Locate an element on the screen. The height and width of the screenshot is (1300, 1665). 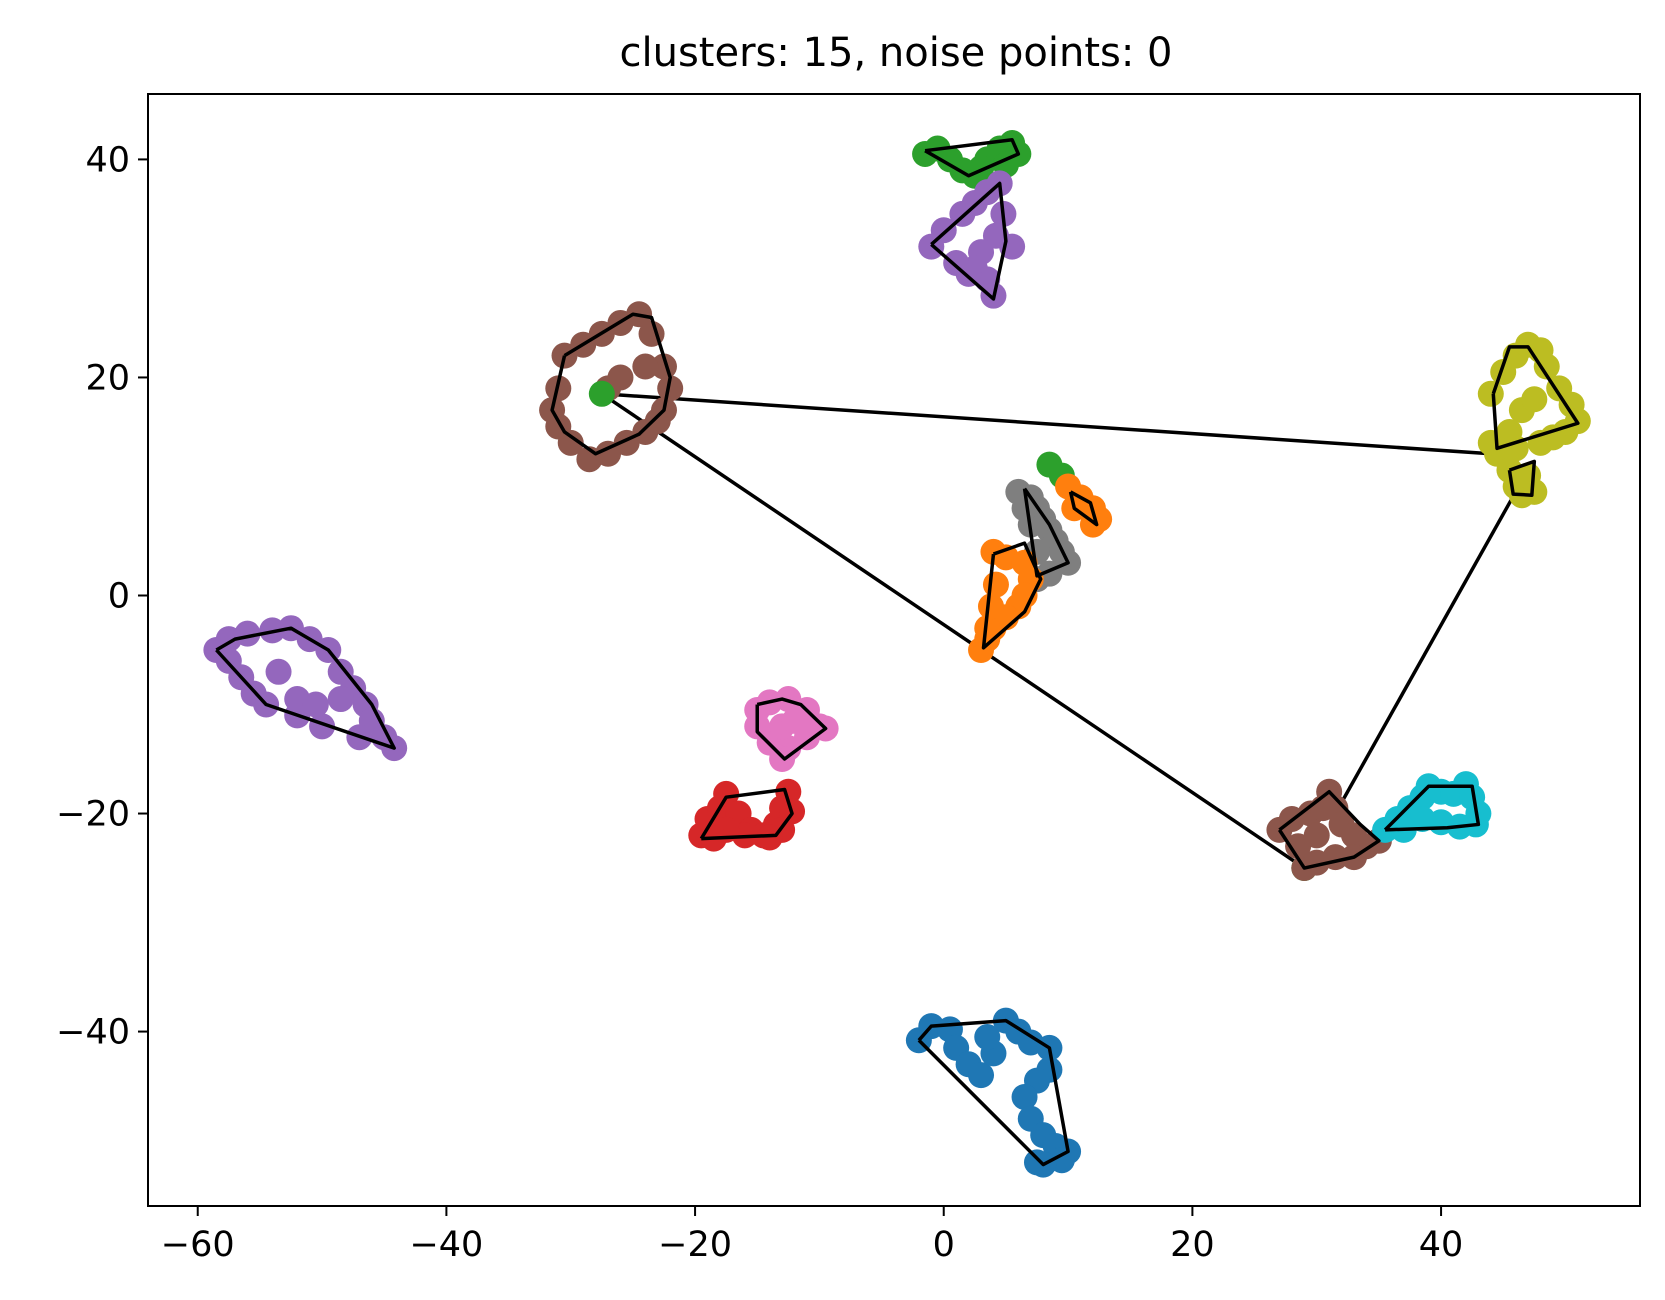
x-tick-label-5: 40 is located at coordinates (1441, 1245).